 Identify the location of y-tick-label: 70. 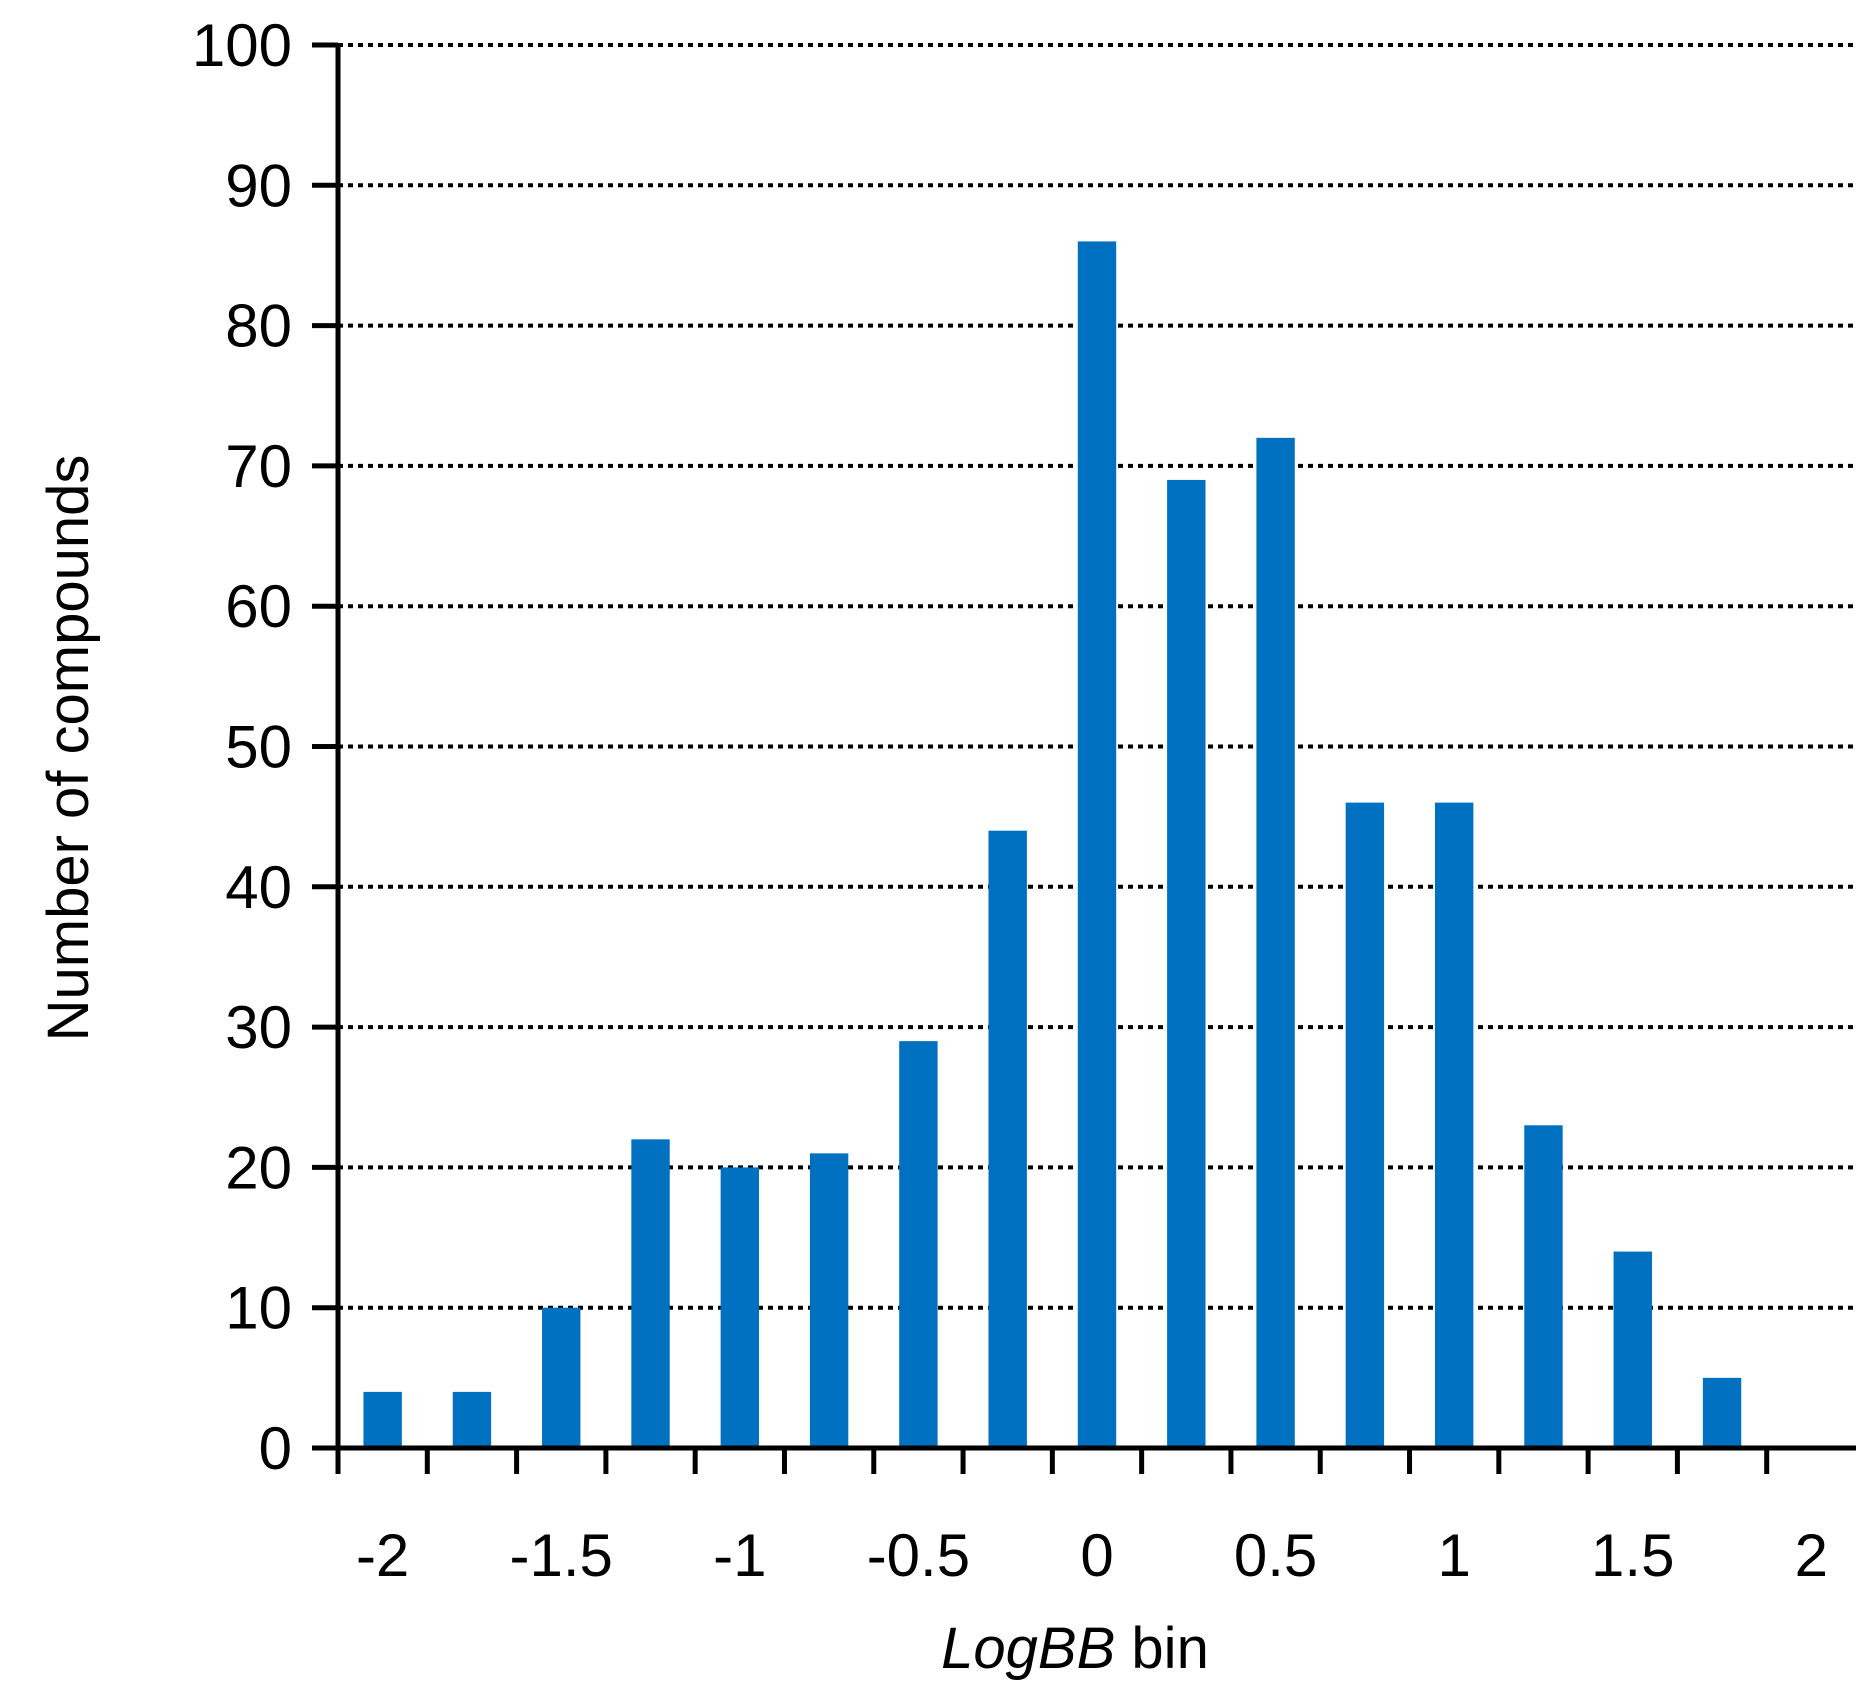
(258, 466).